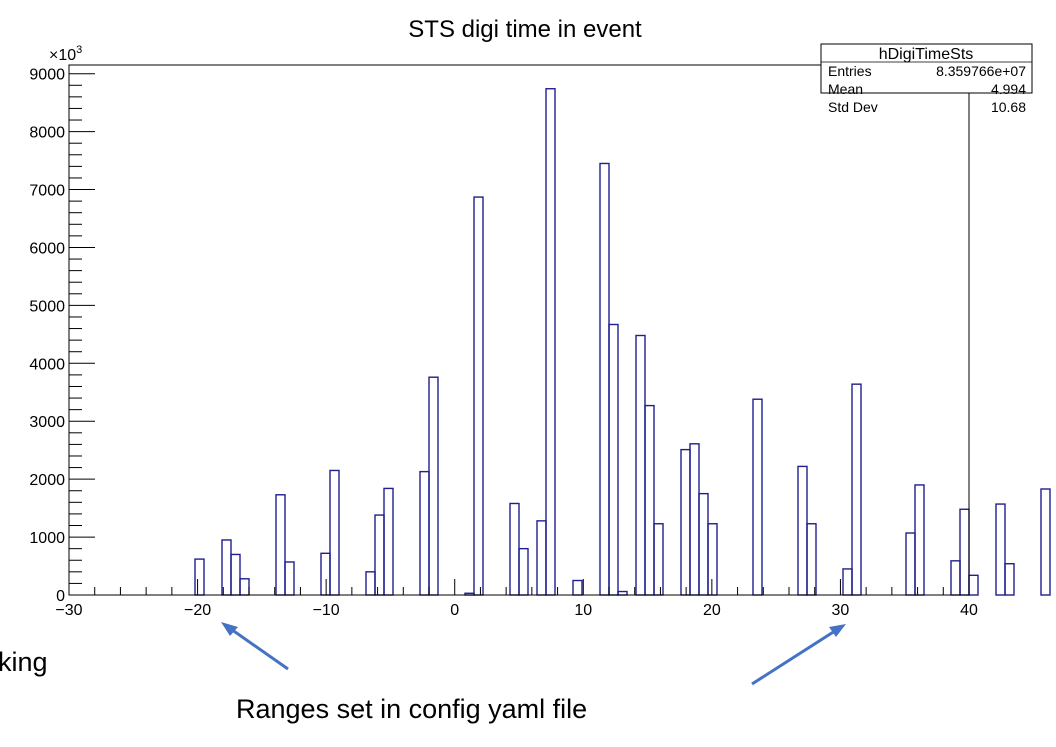 This screenshot has height=747, width=1056. I want to click on x-tick-label: 30, so click(841, 610).